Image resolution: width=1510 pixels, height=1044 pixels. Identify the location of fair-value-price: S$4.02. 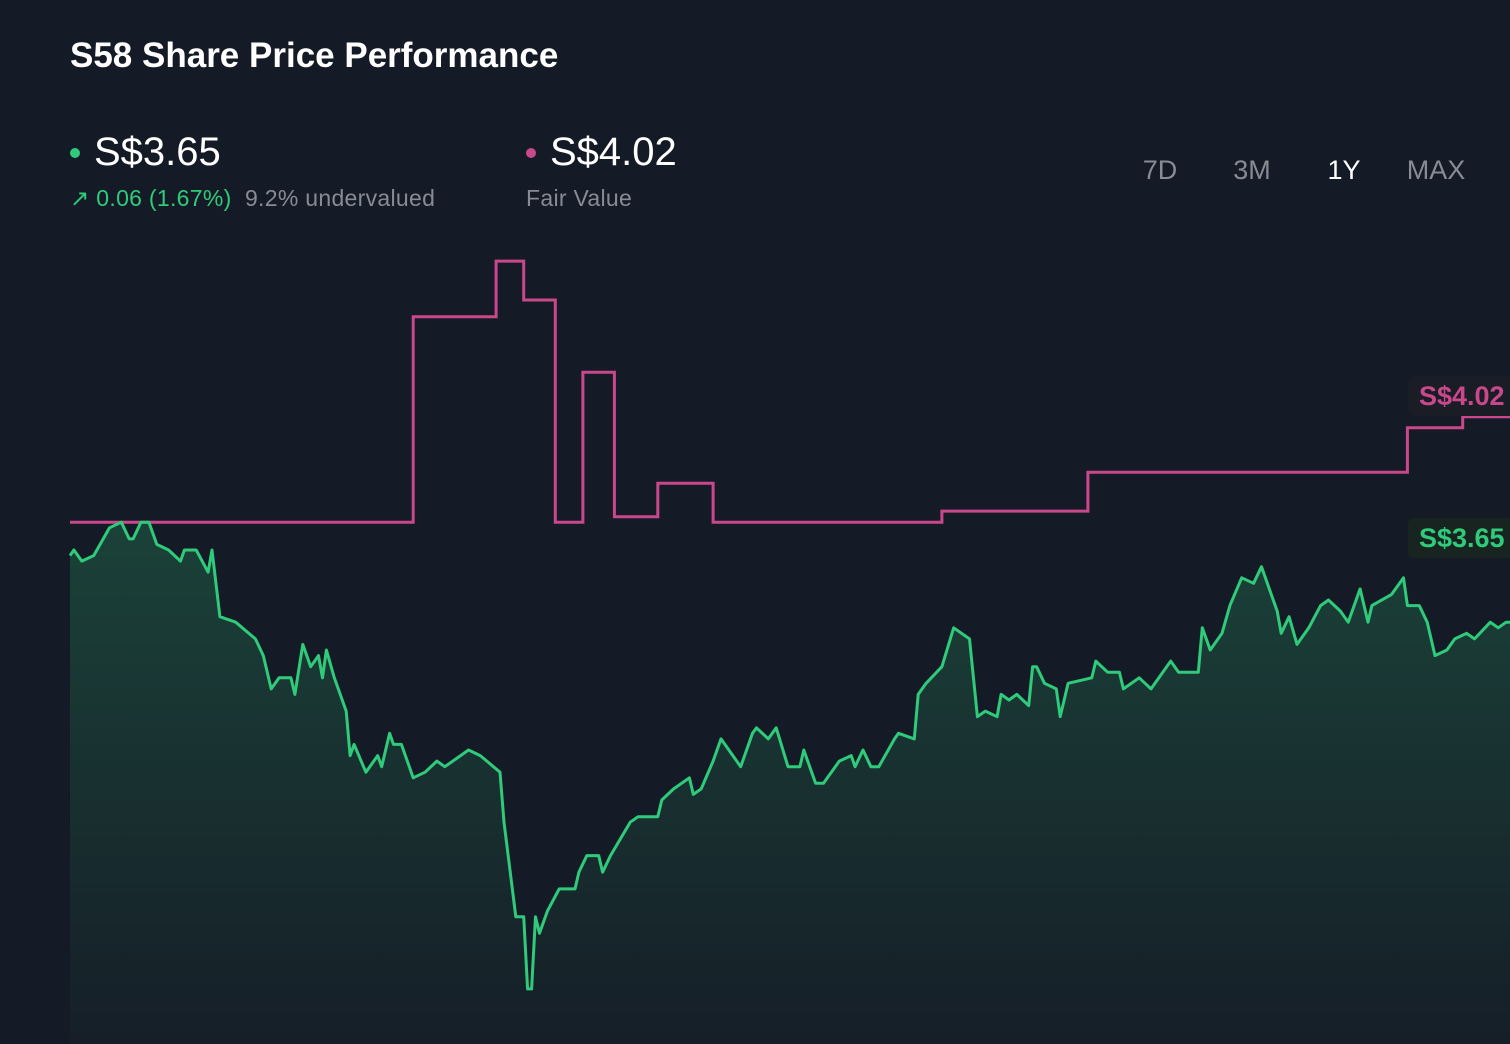
(613, 152).